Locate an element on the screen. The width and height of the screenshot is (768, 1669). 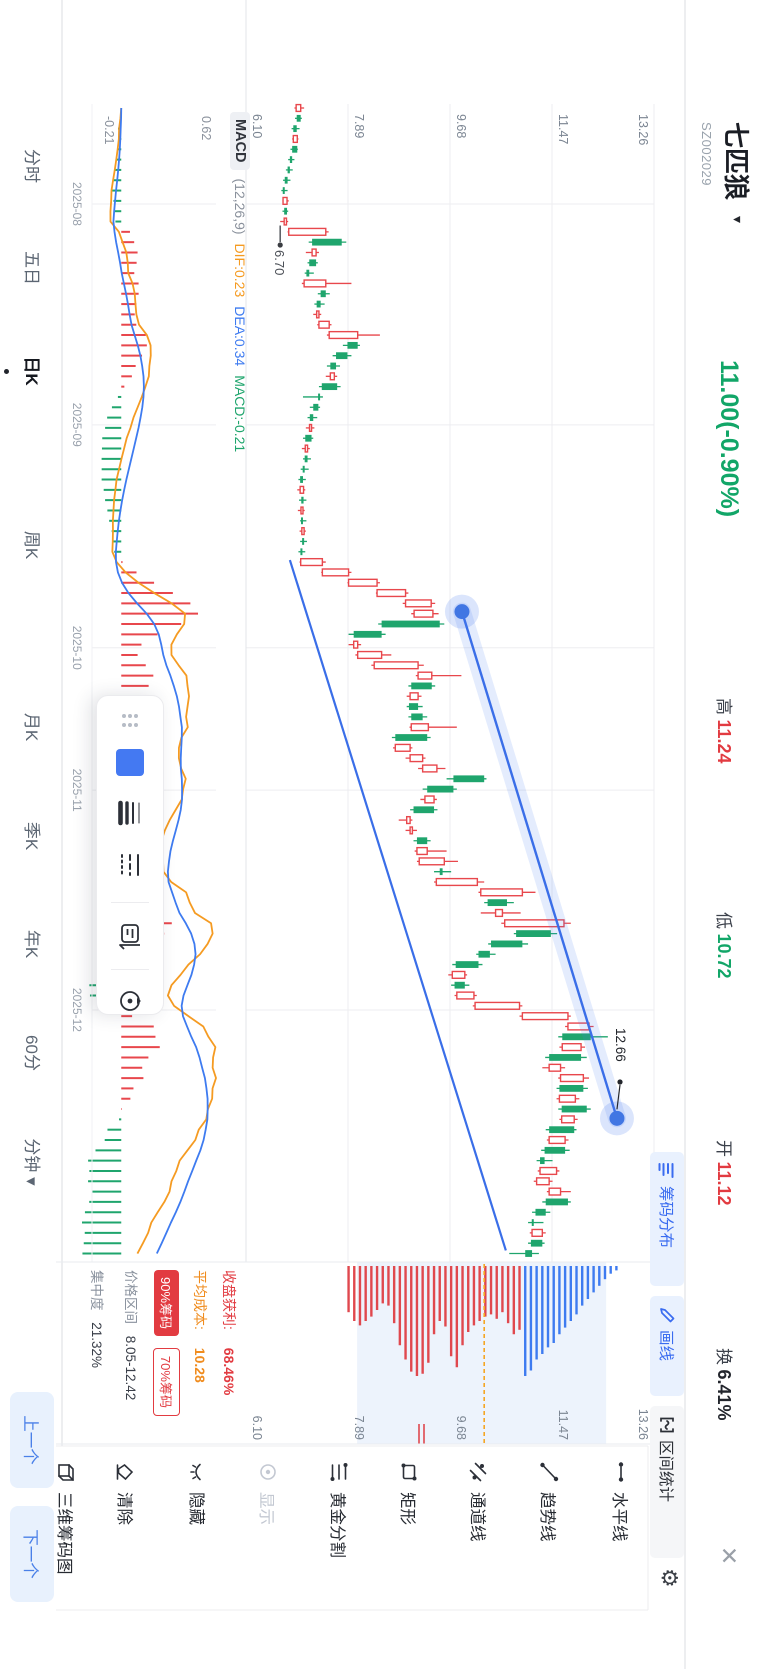
stock-name-caret-icon: ▾ is located at coordinates (738, 220).